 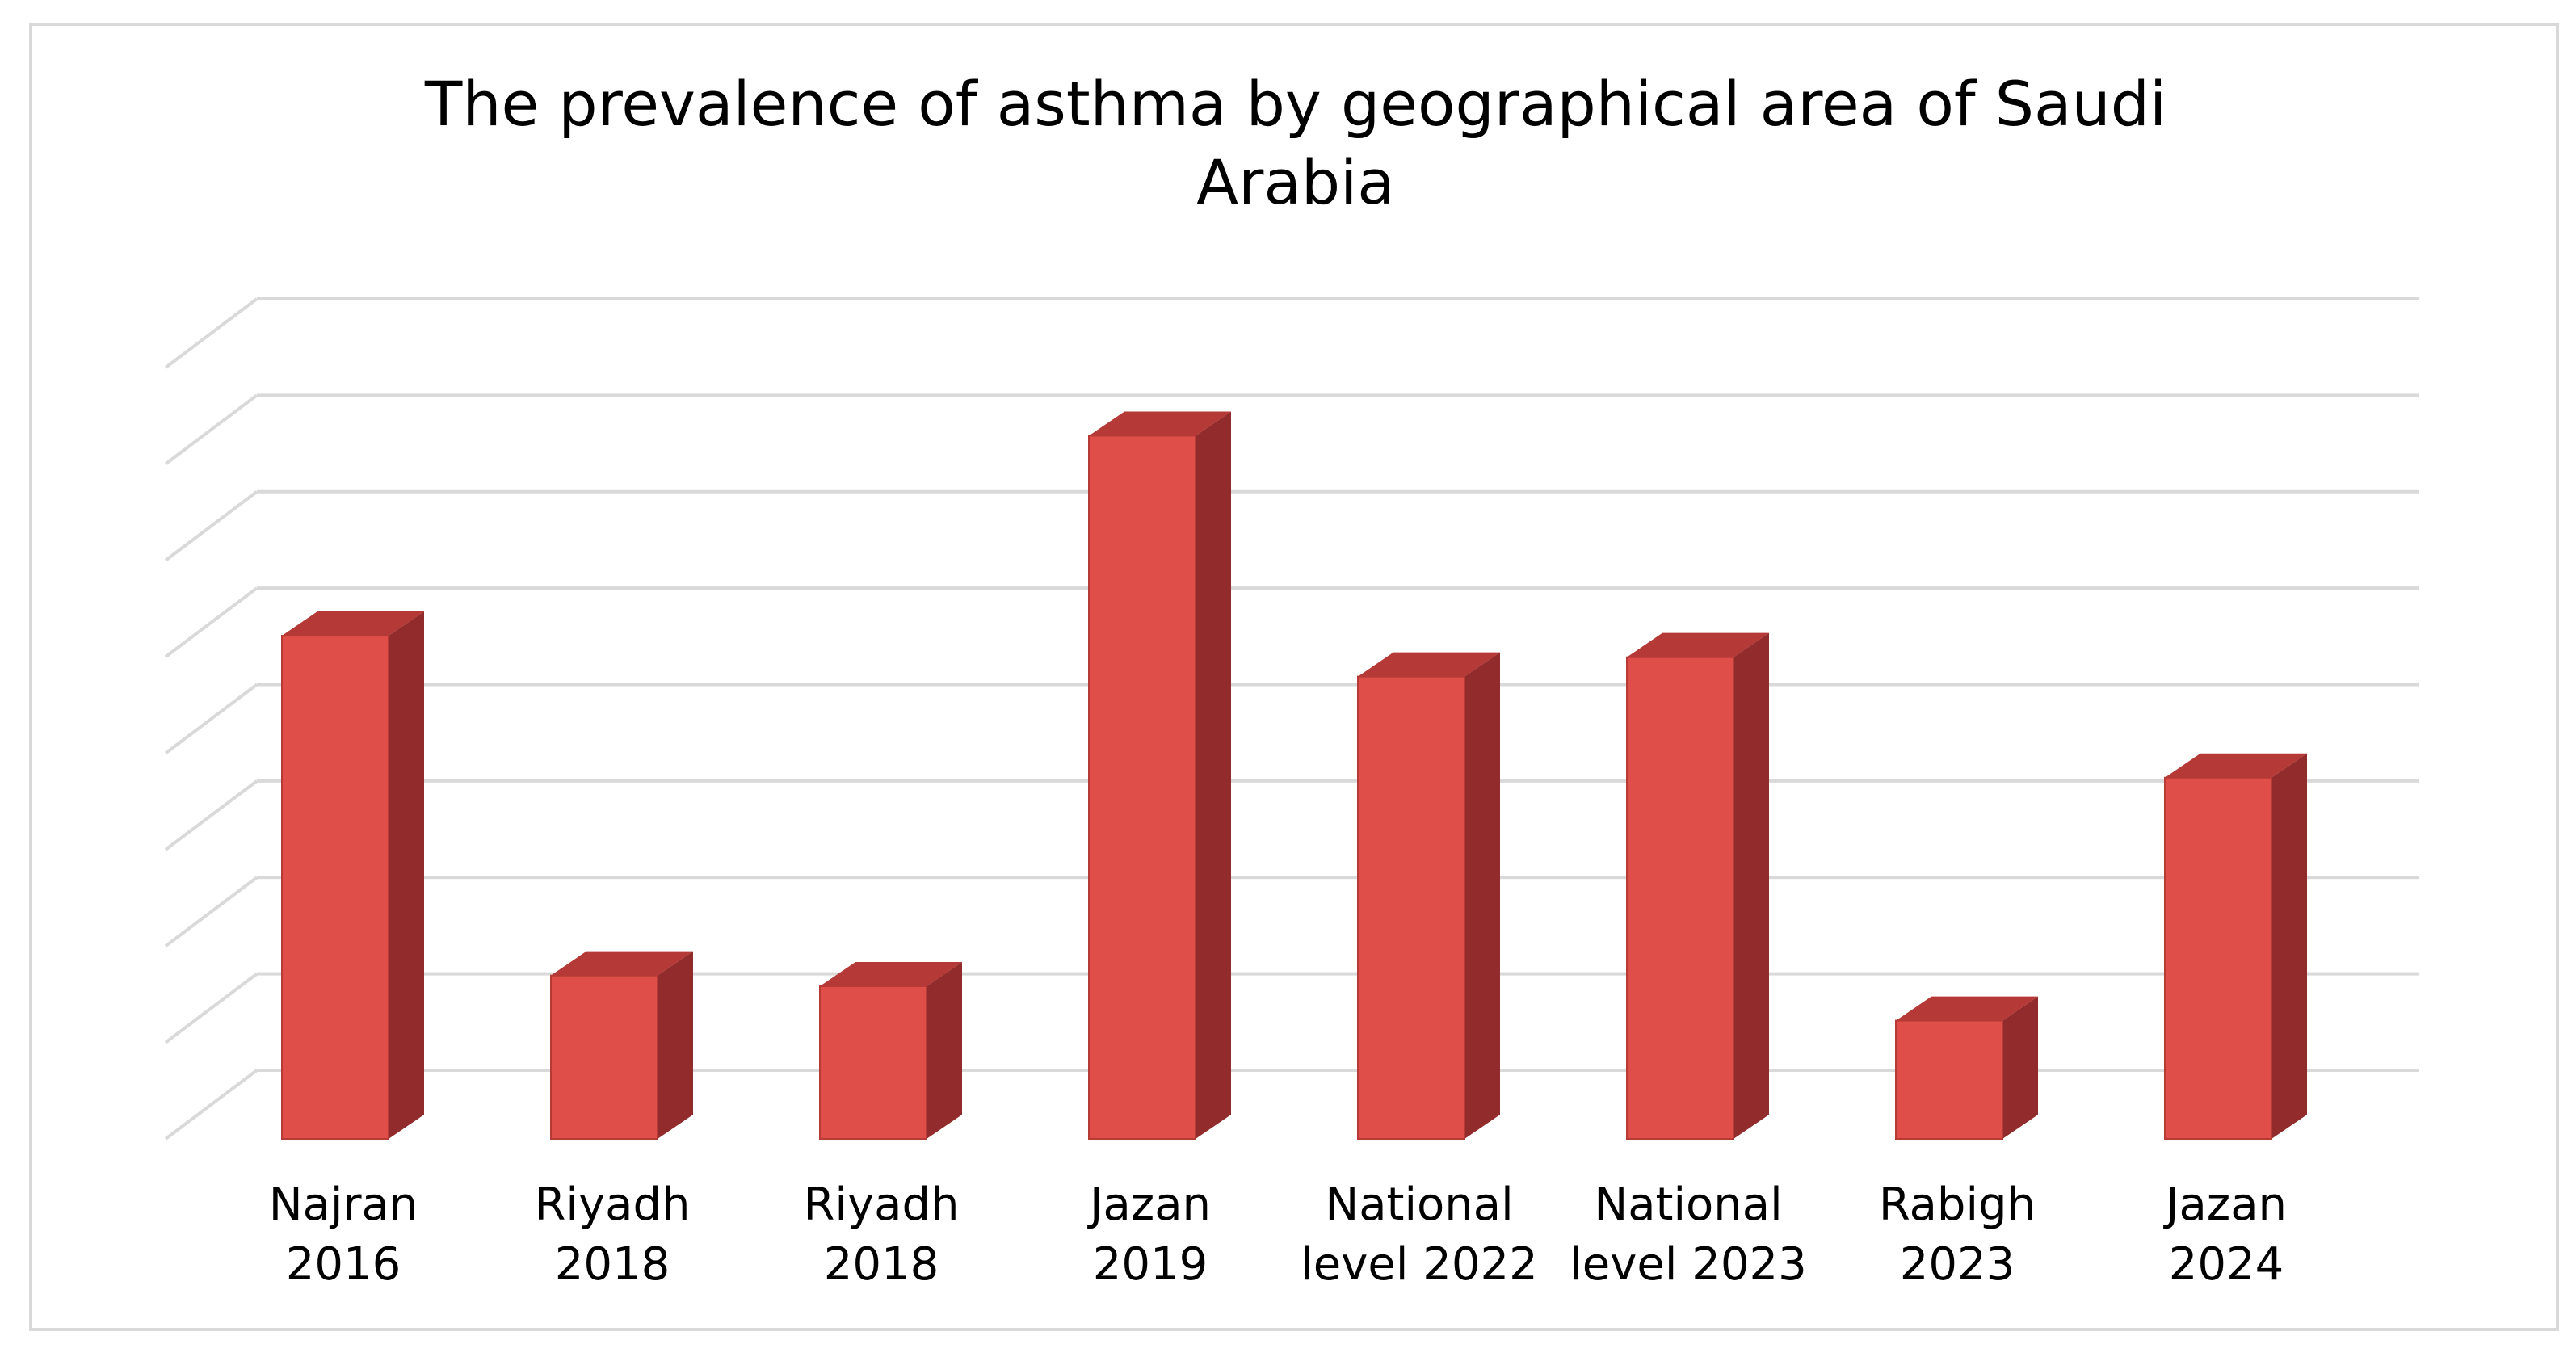 I want to click on category-label-line: Najran, so click(x=344, y=1205).